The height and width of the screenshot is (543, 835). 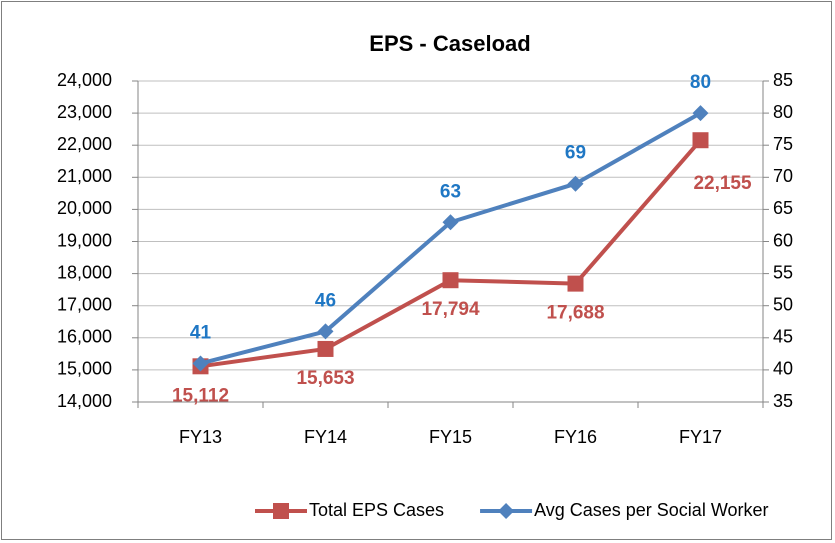 What do you see at coordinates (450, 437) in the screenshot?
I see `x-tick-label: FY15` at bounding box center [450, 437].